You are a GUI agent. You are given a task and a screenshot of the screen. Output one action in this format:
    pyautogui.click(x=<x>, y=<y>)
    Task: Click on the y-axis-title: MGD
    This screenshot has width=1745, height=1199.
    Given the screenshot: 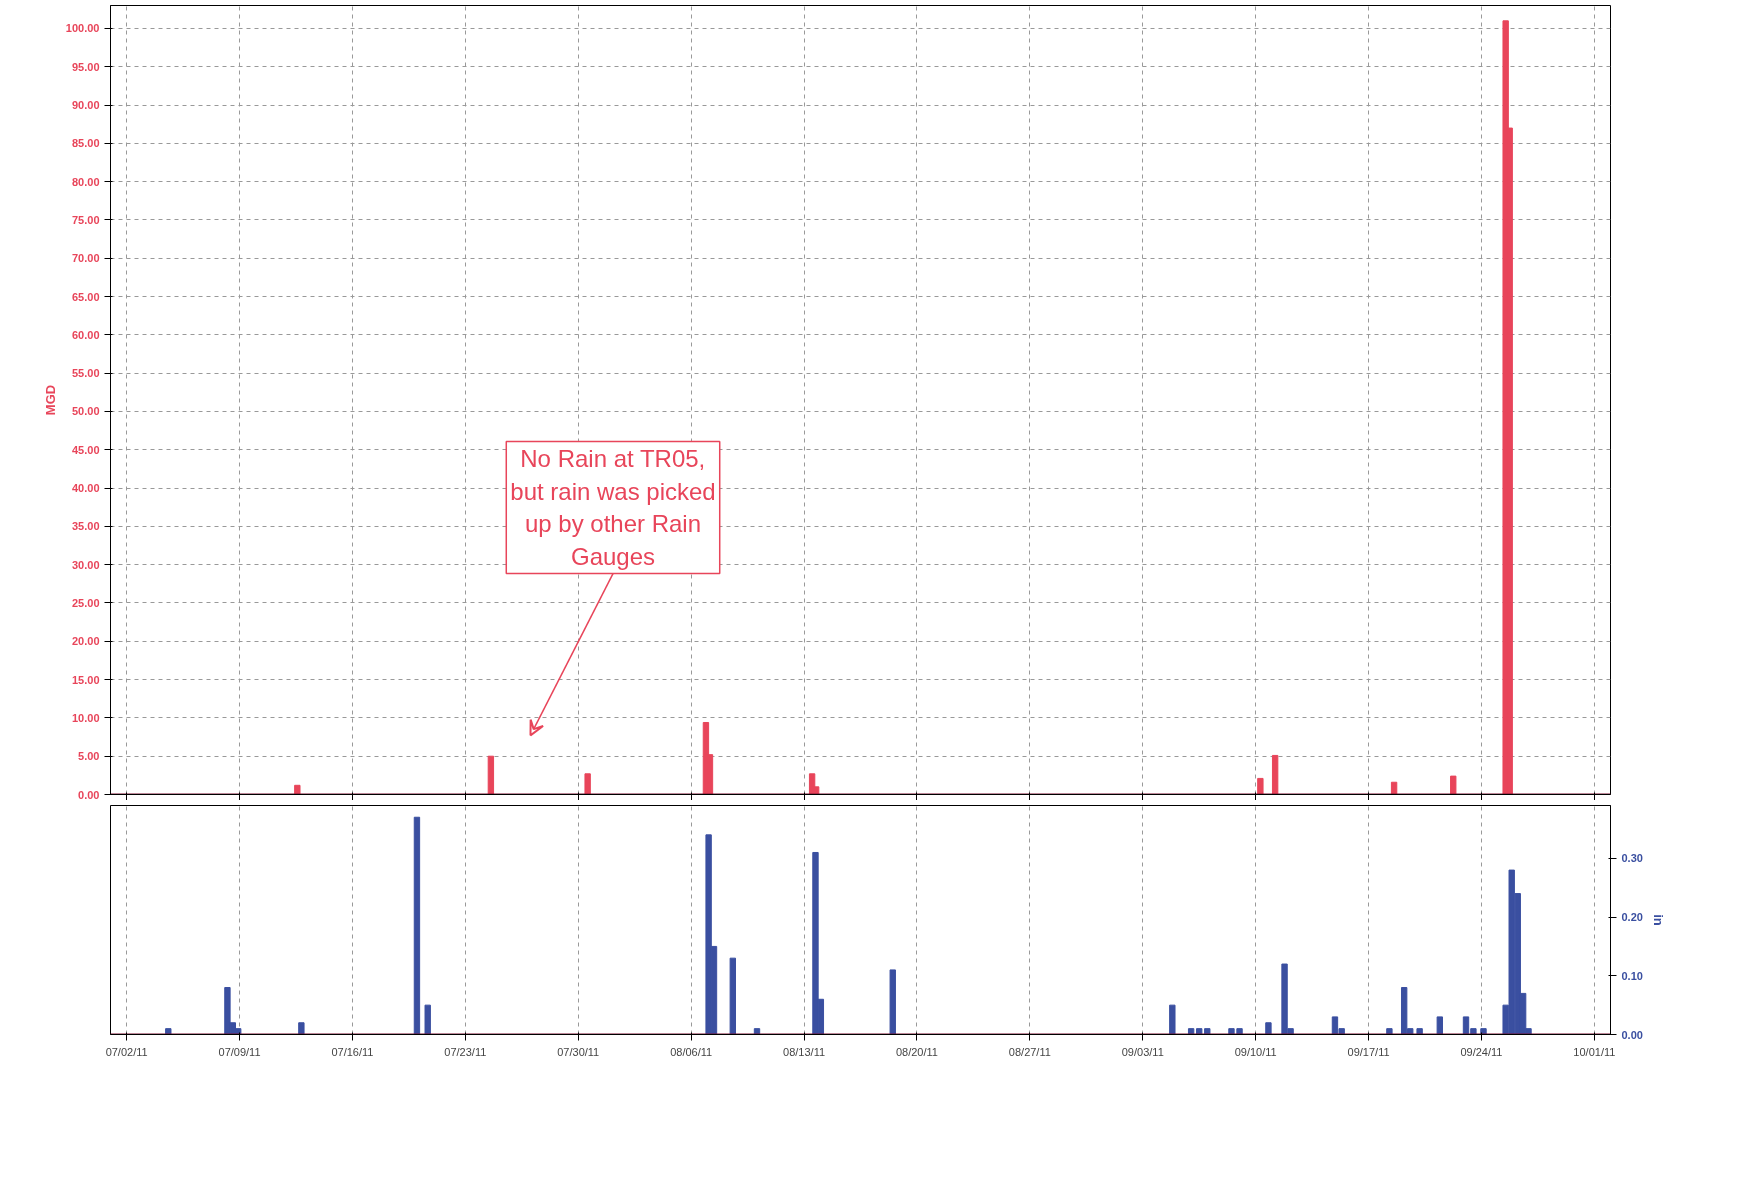 What is the action you would take?
    pyautogui.click(x=50, y=400)
    